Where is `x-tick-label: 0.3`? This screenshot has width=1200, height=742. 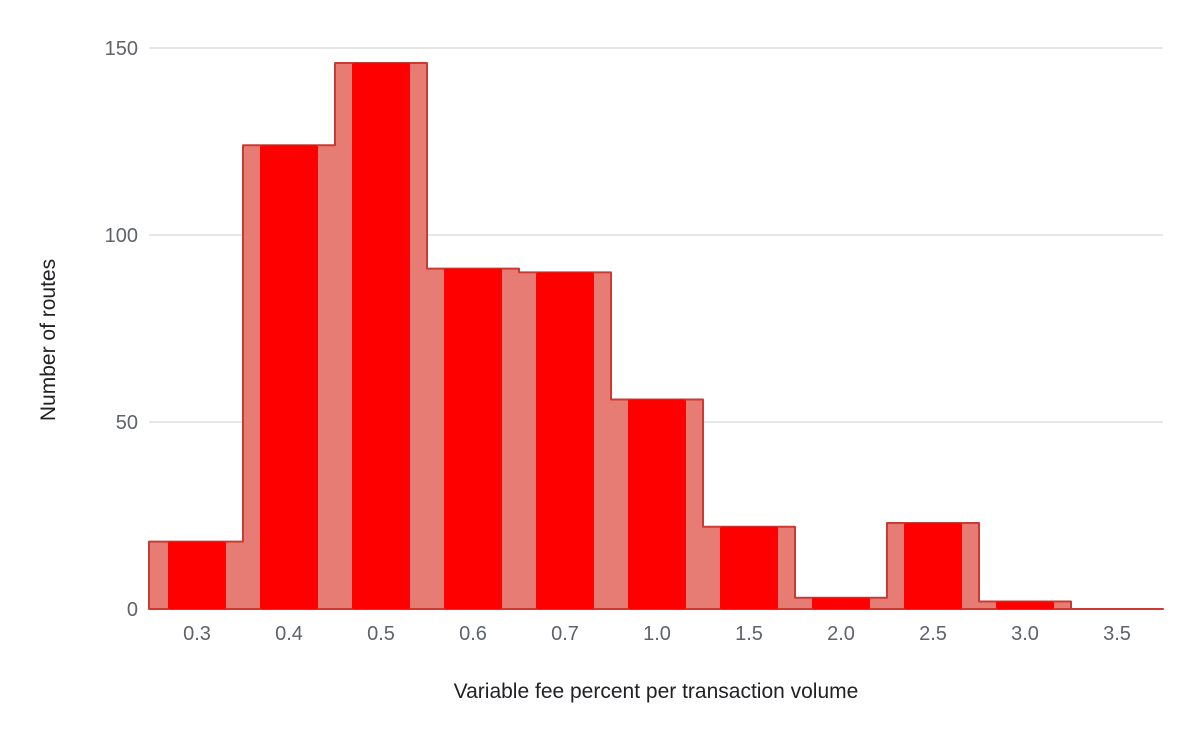
x-tick-label: 0.3 is located at coordinates (197, 634).